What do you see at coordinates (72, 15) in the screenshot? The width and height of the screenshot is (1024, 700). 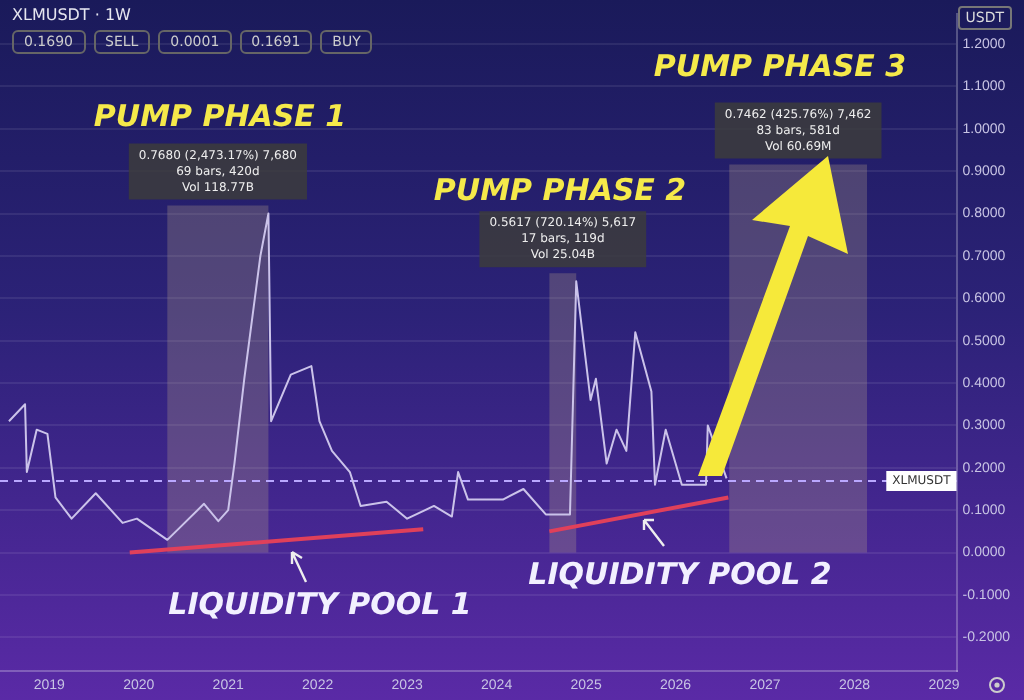 I see `chart-title: XLMUSDT · 1W` at bounding box center [72, 15].